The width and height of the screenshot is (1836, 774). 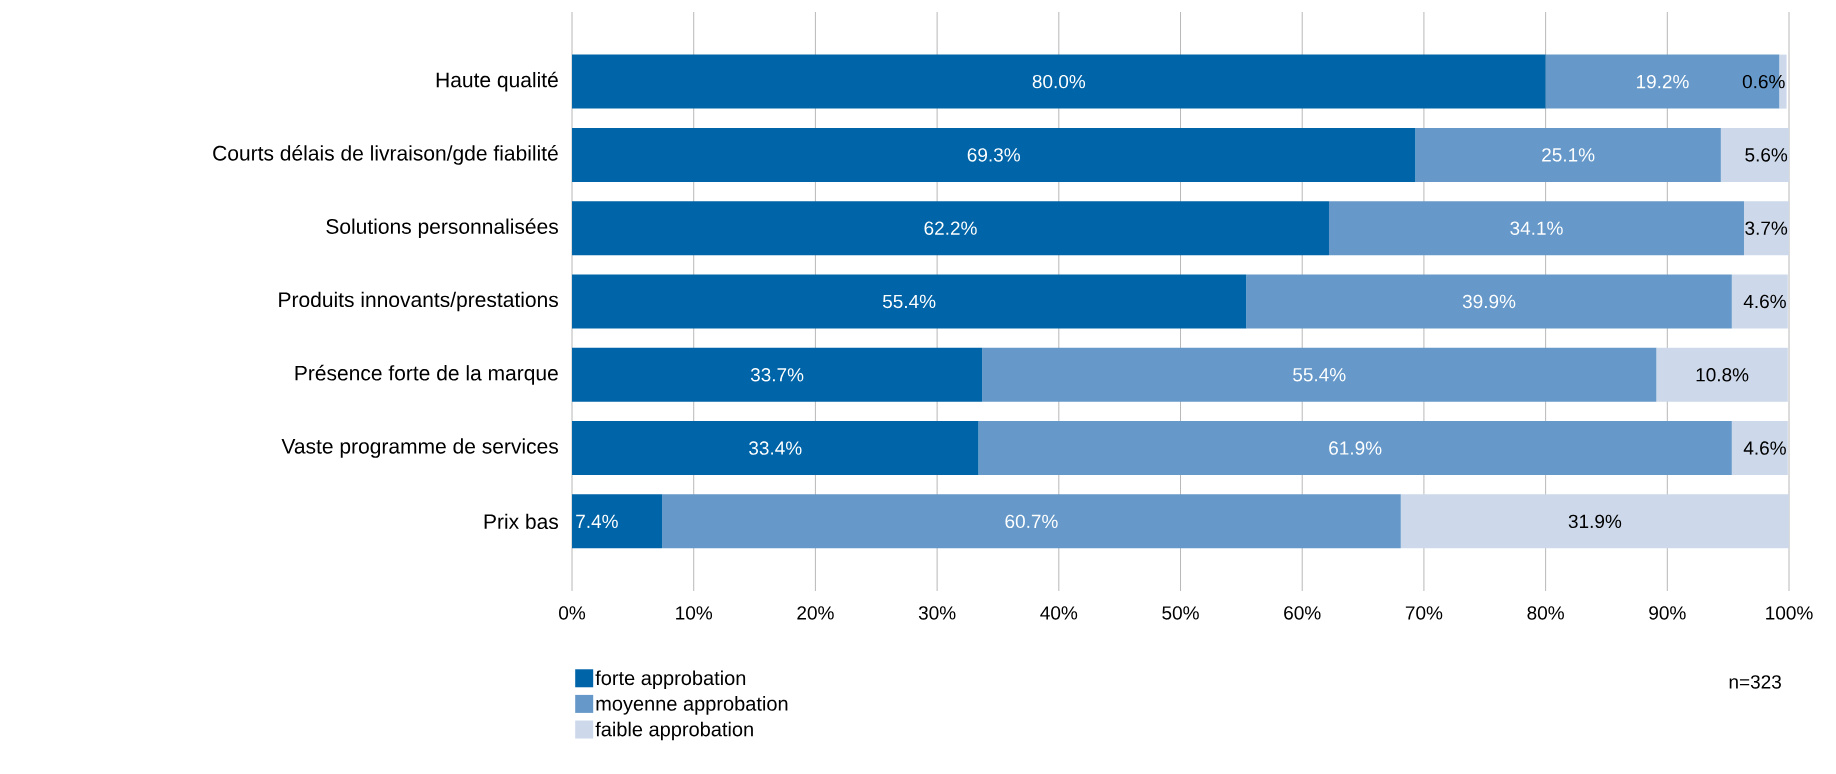 What do you see at coordinates (1789, 613) in the screenshot?
I see `x-tick-label: 100%` at bounding box center [1789, 613].